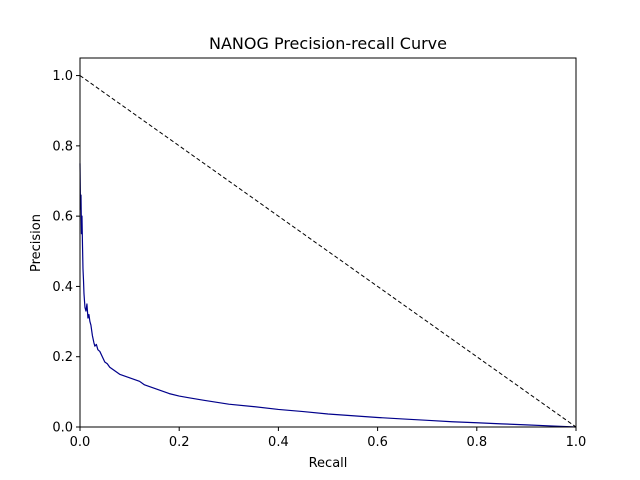 The width and height of the screenshot is (640, 480). What do you see at coordinates (377, 442) in the screenshot?
I see `x-tick-label: 0.6` at bounding box center [377, 442].